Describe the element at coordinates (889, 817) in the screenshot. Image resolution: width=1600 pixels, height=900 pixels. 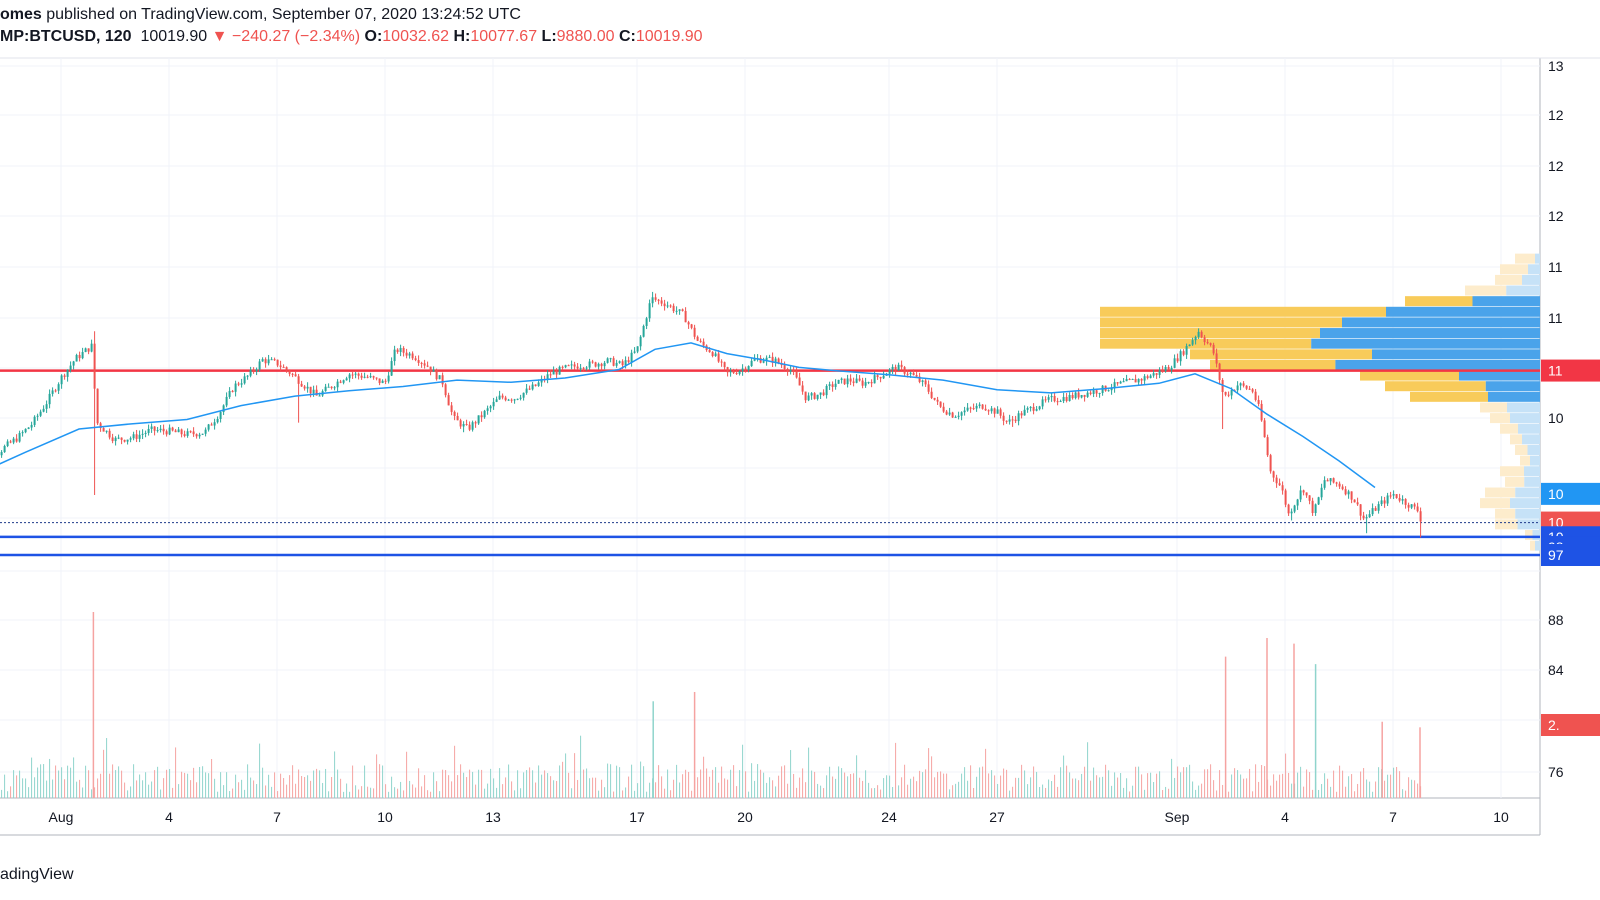
I see `time-axis-label: 24` at that location.